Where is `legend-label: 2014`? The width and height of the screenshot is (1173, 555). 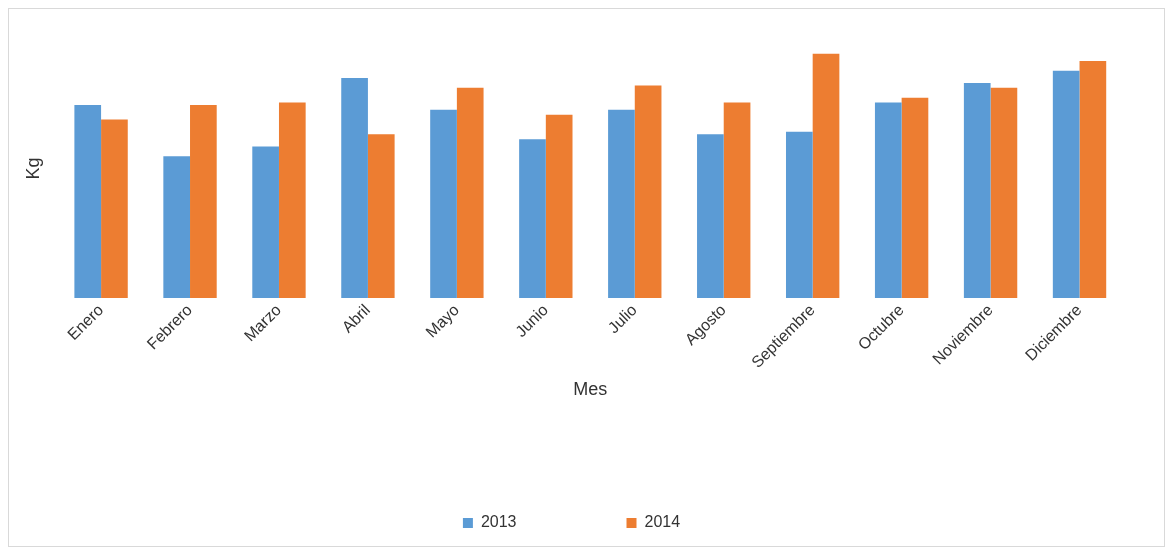
legend-label: 2014 is located at coordinates (662, 522).